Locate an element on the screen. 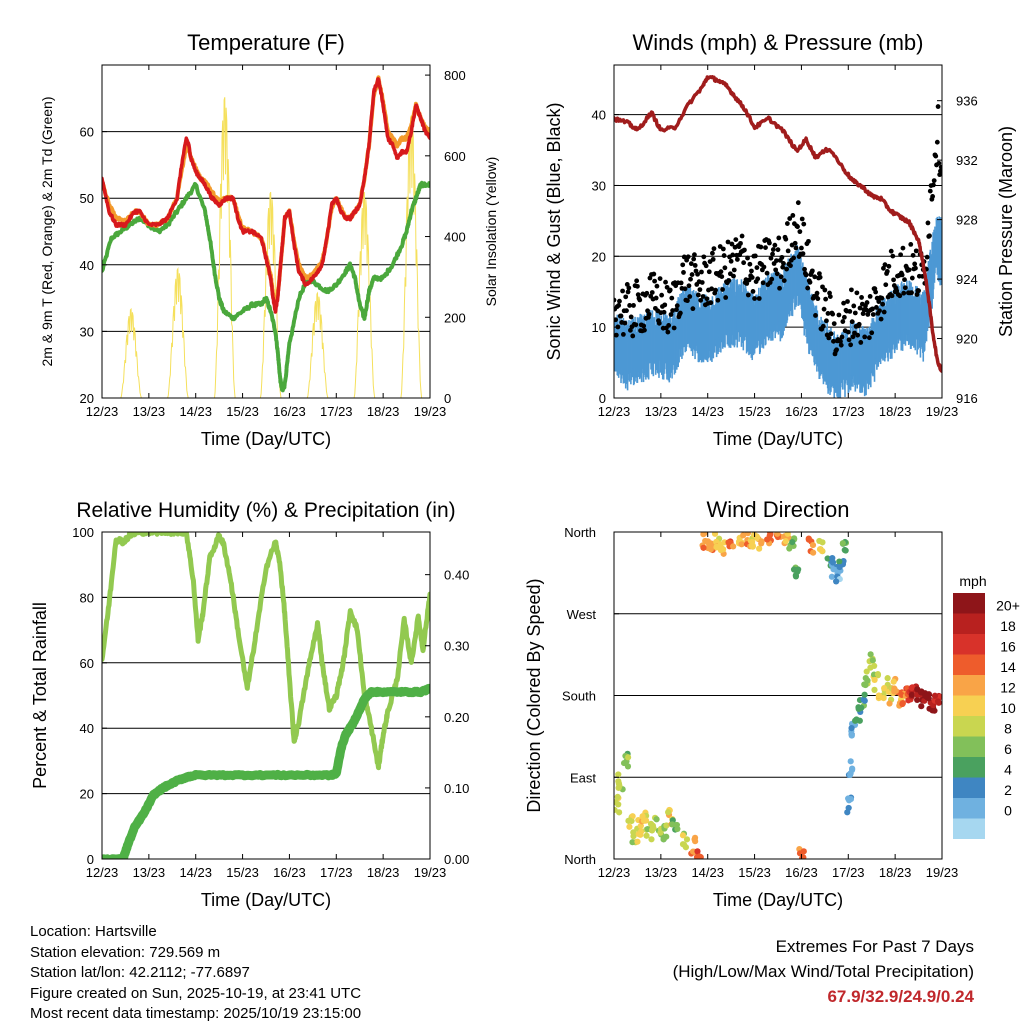 This screenshot has width=1024, height=1025. temperature-plot-area is located at coordinates (266, 236).